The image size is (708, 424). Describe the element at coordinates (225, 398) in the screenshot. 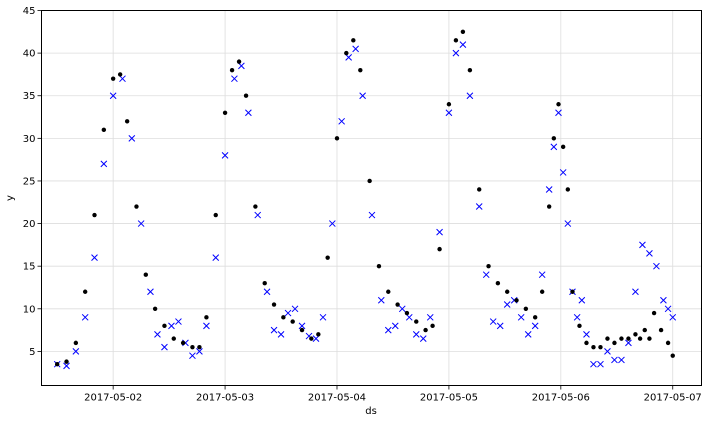

I see `x-tick-label: 2017-05-03` at that location.